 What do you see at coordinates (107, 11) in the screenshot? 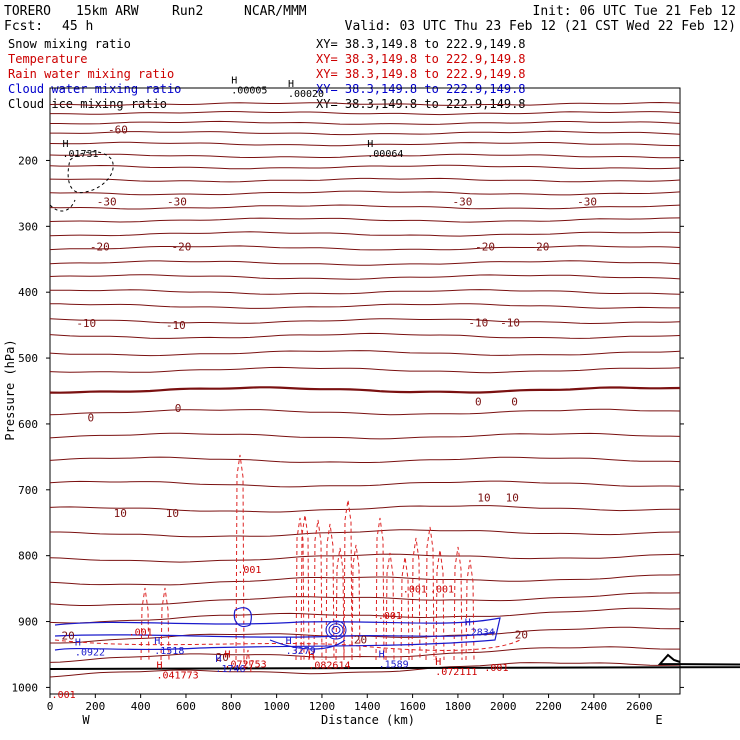
I see `resolution: 15km ARW` at bounding box center [107, 11].